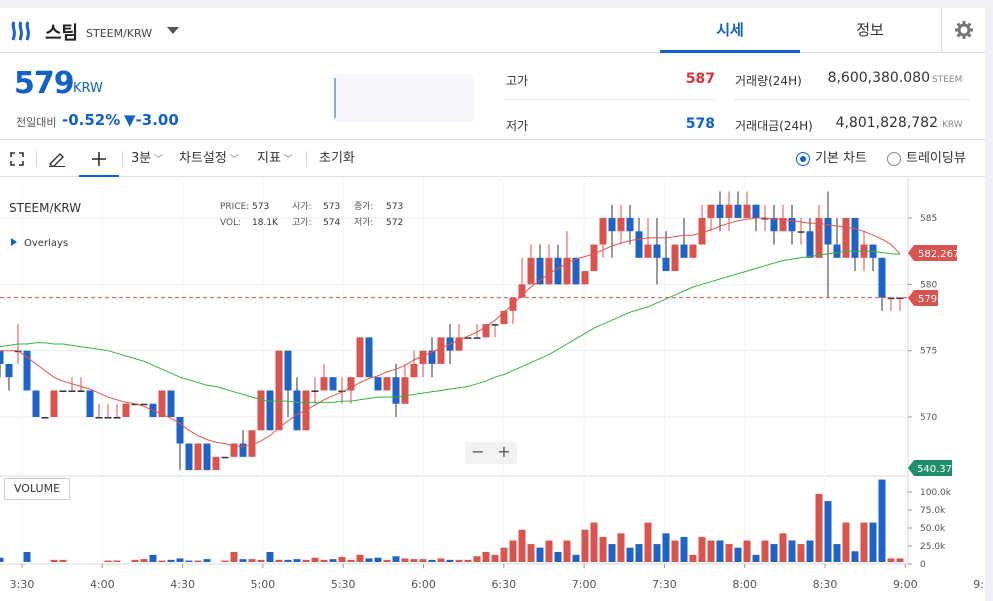 This screenshot has width=993, height=601. I want to click on legend-low-label: 저가:, so click(364, 222).